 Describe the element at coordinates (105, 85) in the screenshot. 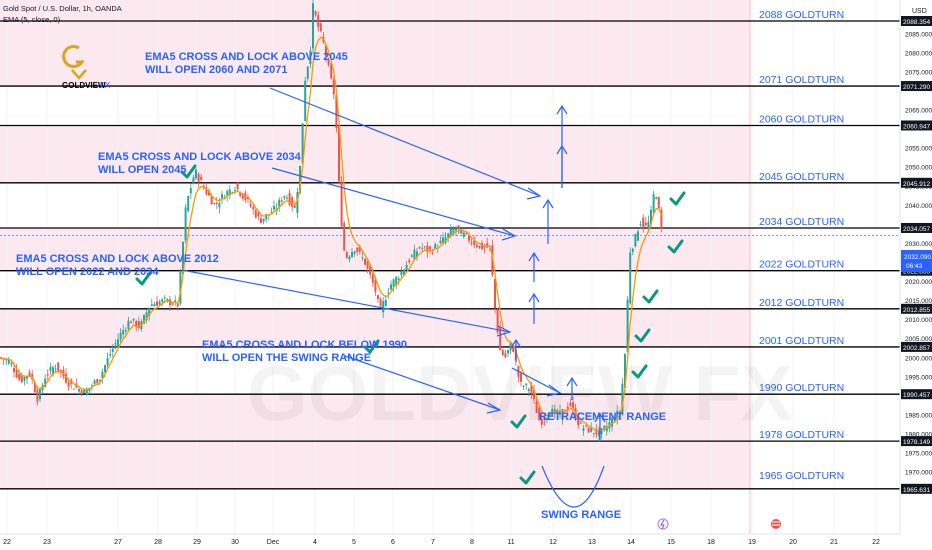

I see `logo-suffix: FX` at that location.